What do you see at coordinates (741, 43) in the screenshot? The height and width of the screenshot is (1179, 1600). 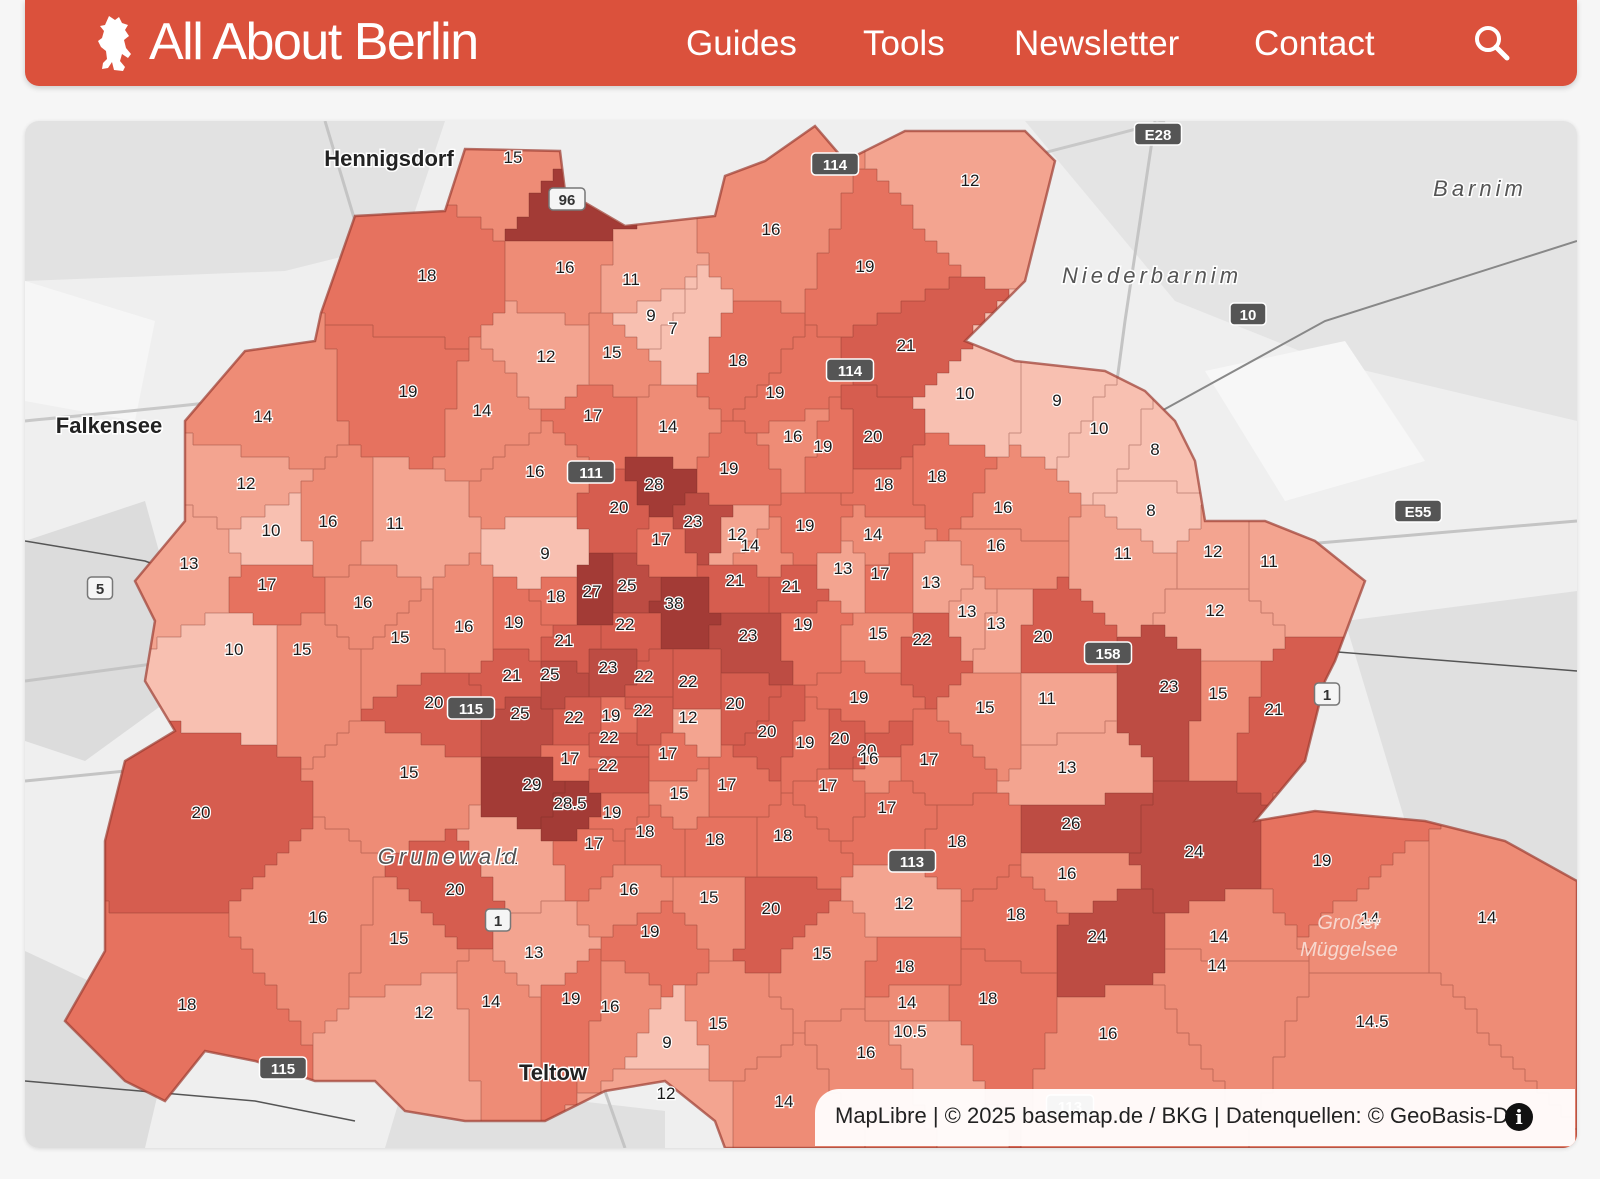 I see `nav-guides: Guides` at bounding box center [741, 43].